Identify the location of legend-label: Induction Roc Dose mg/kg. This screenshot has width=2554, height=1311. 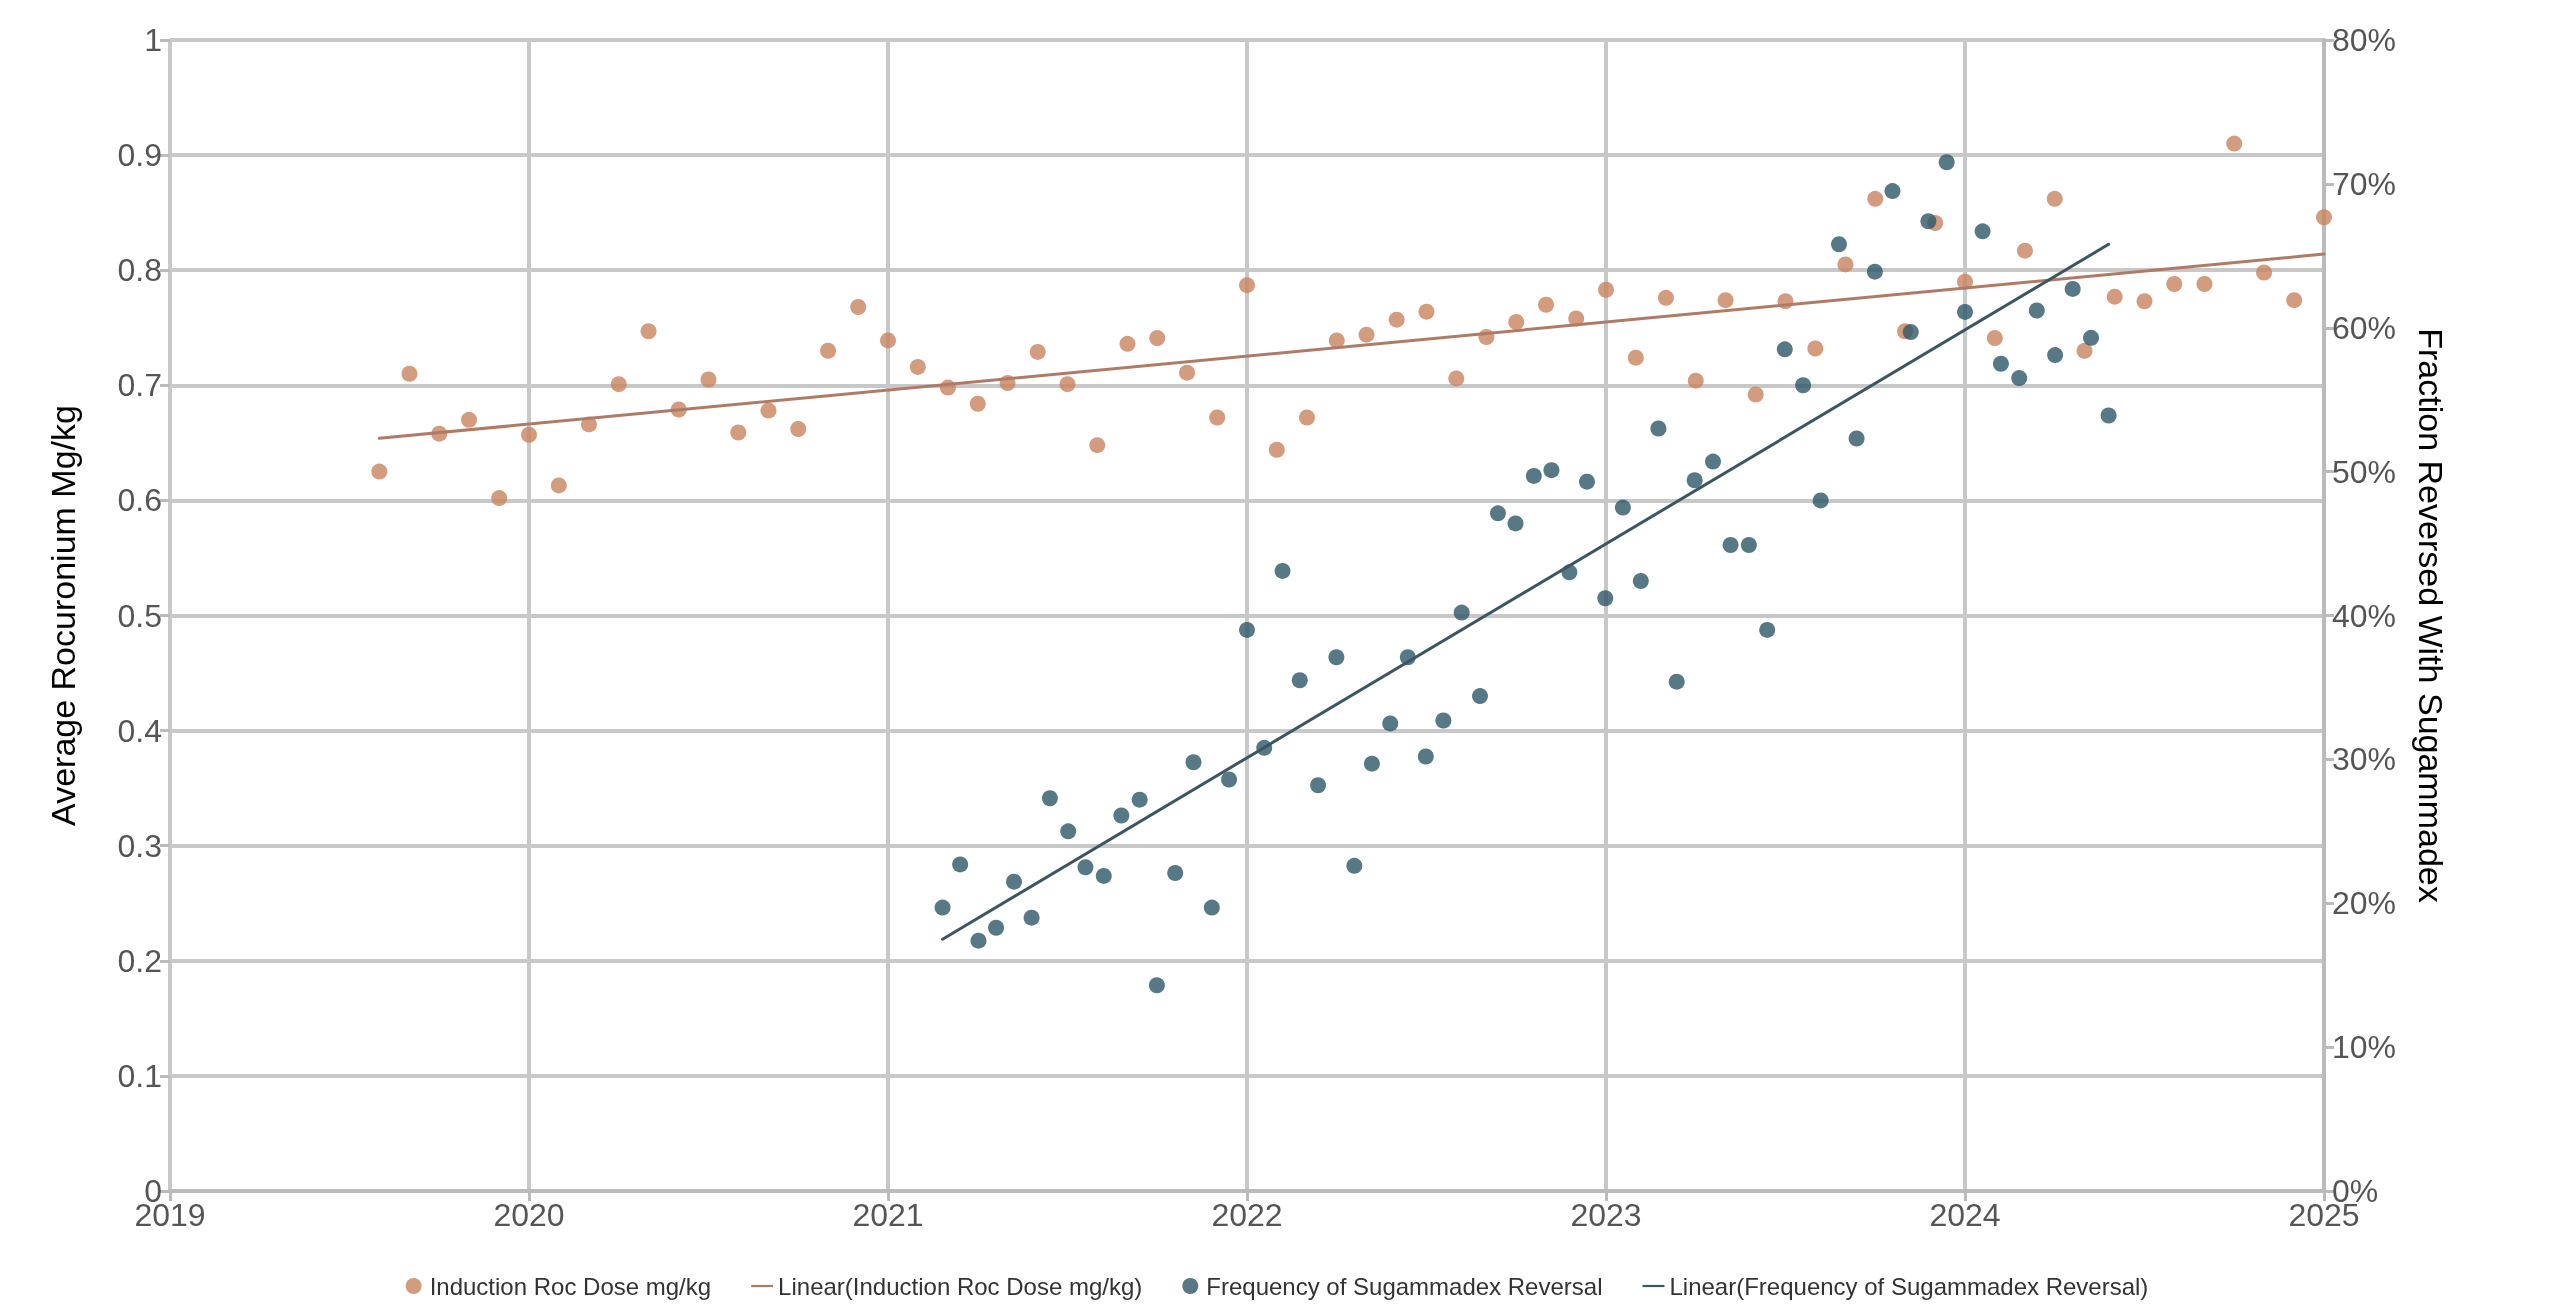
(570, 1286).